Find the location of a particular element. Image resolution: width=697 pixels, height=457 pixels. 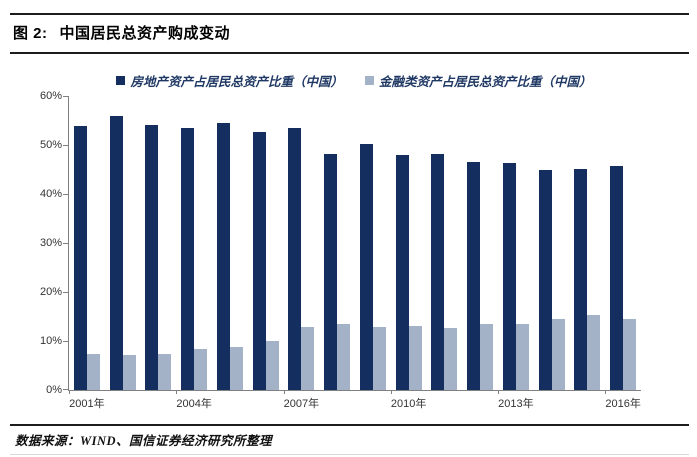

bar-group-2001 is located at coordinates (87, 243).